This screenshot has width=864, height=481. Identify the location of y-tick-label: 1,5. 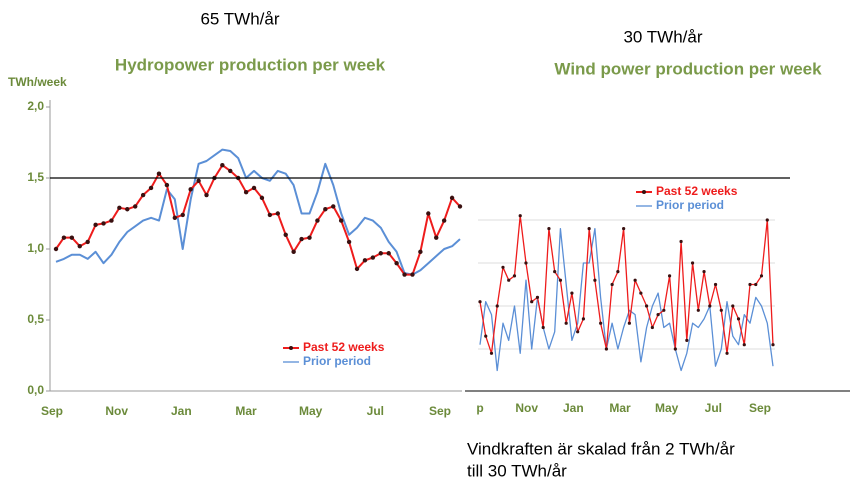
(35, 177).